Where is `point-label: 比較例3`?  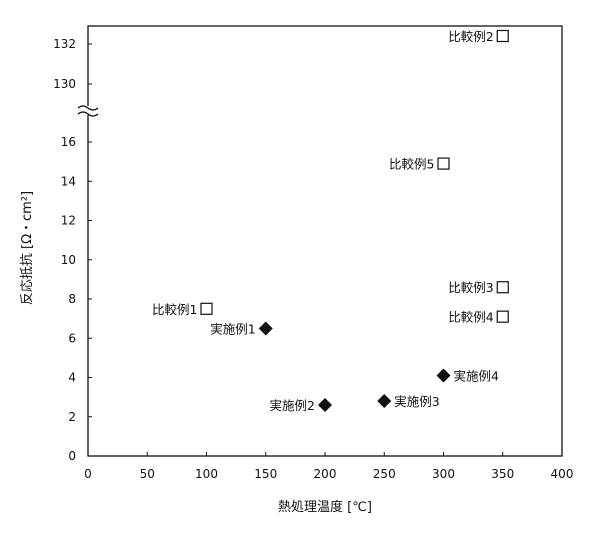 point-label: 比較例3 is located at coordinates (470, 287).